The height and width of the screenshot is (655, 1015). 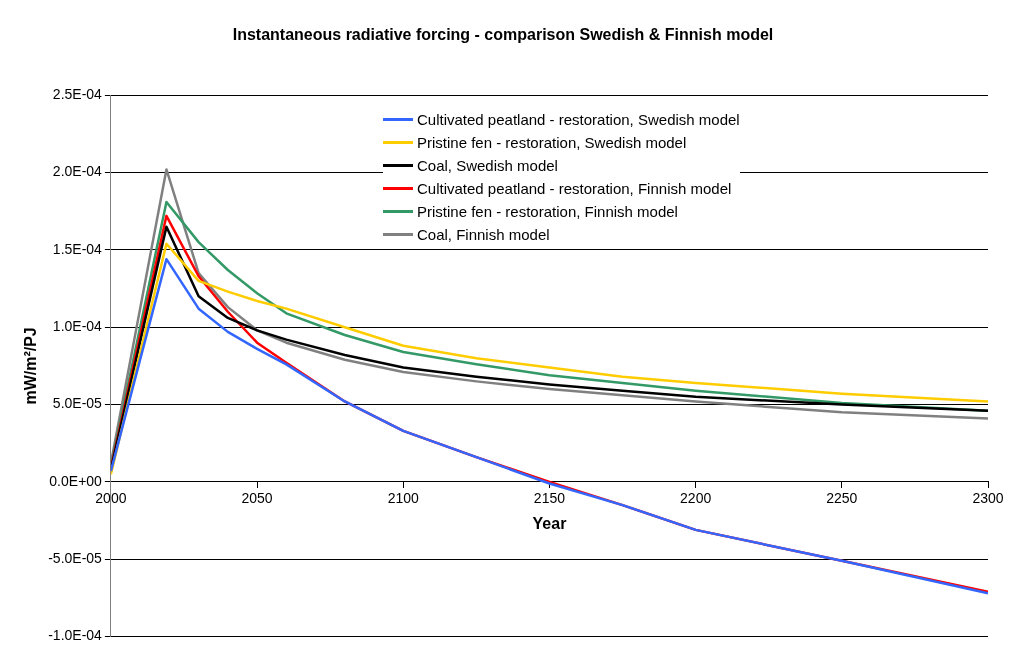 I want to click on legend-label: Pristine fen - restoration, Finnish model, so click(x=547, y=211).